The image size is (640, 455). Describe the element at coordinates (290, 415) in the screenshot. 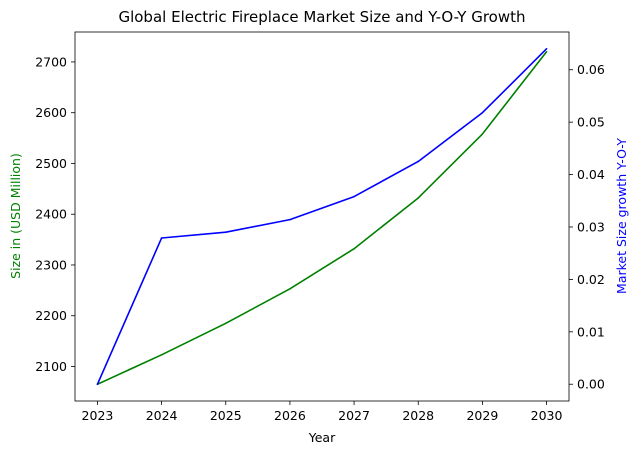

I see `x-tick-label: 2026` at that location.